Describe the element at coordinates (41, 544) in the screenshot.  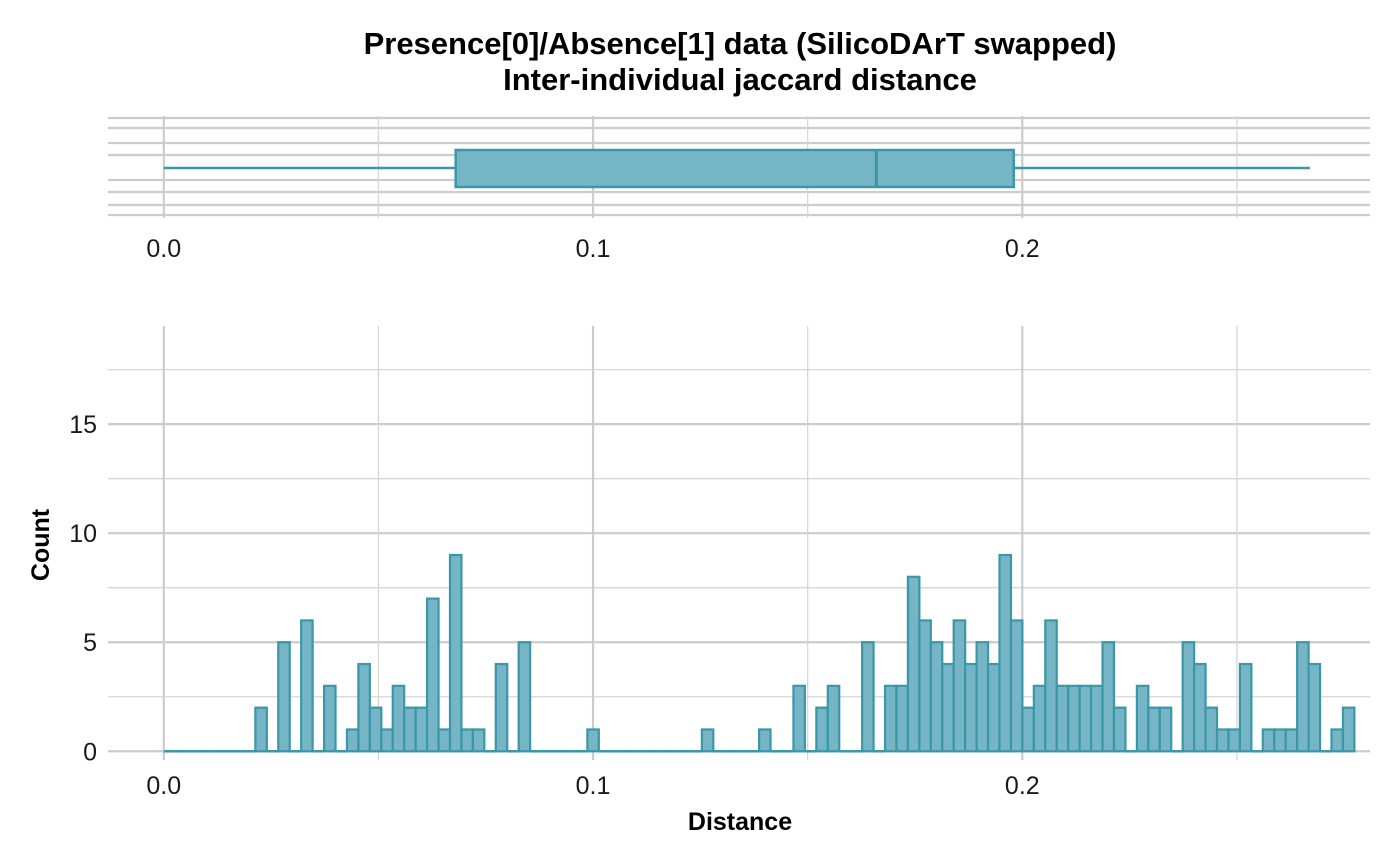
I see `y-axis-title: Count` at that location.